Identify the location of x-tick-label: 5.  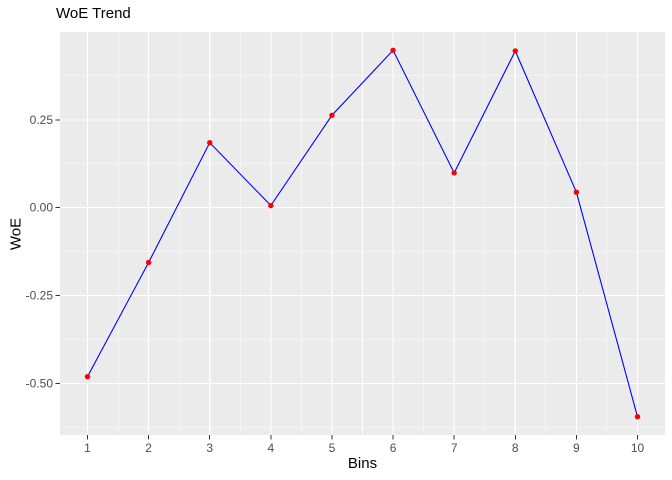
(332, 448).